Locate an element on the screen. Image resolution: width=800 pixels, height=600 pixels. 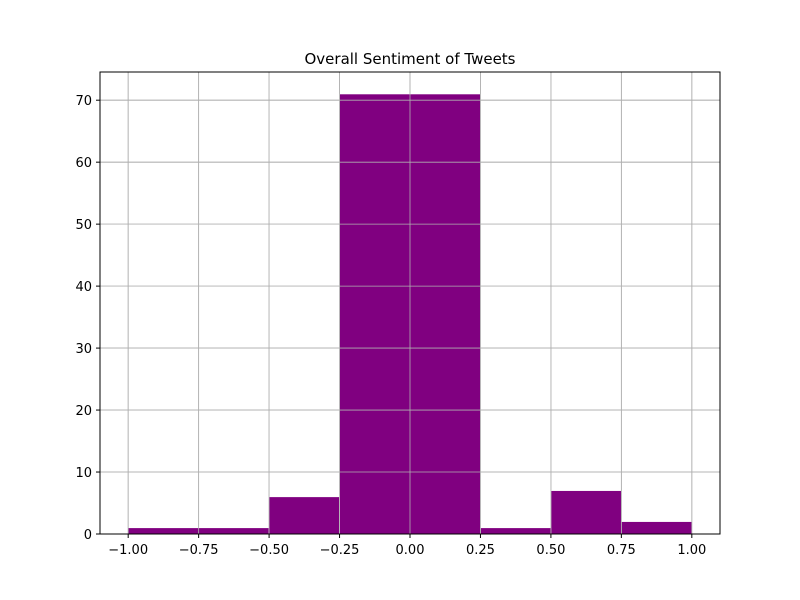
y-tick-label: 40 is located at coordinates (83, 287).